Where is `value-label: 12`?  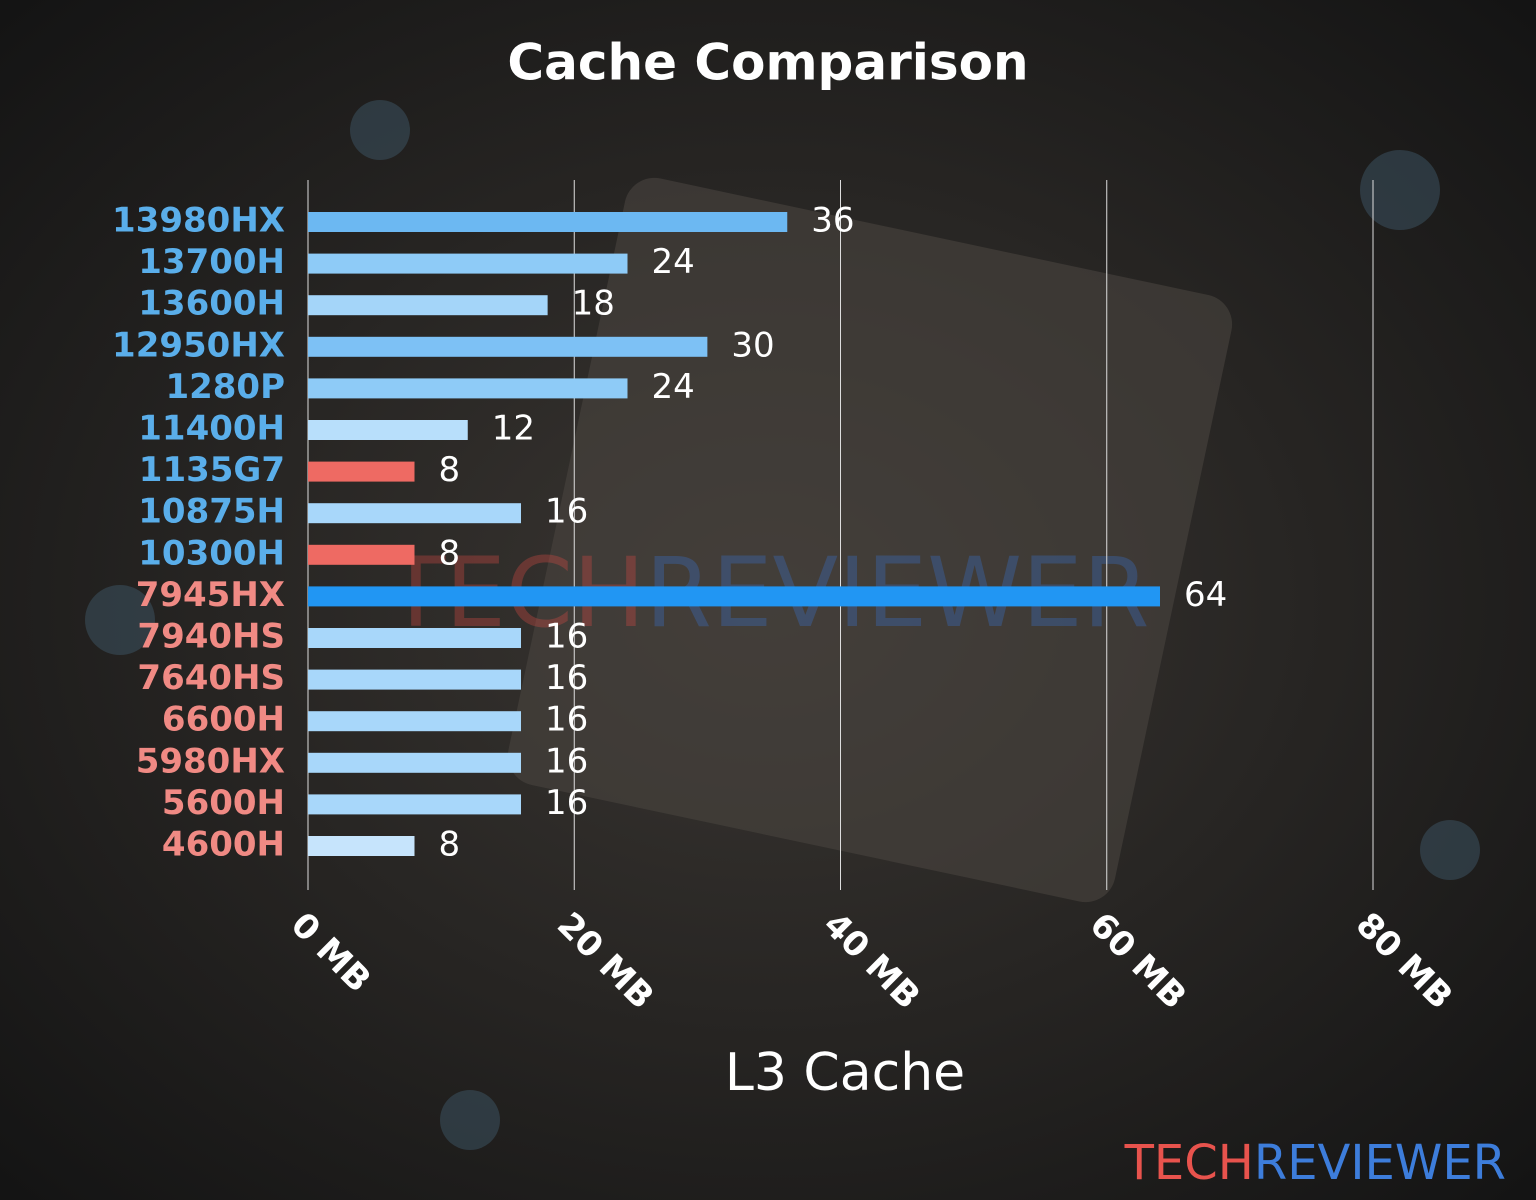 value-label: 12 is located at coordinates (513, 429).